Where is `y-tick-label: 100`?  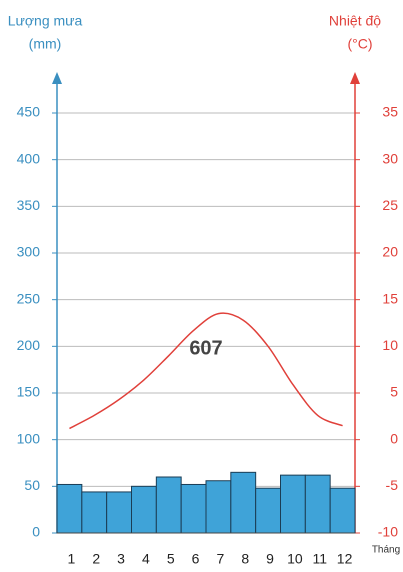 y-tick-label: 100 is located at coordinates (29, 438).